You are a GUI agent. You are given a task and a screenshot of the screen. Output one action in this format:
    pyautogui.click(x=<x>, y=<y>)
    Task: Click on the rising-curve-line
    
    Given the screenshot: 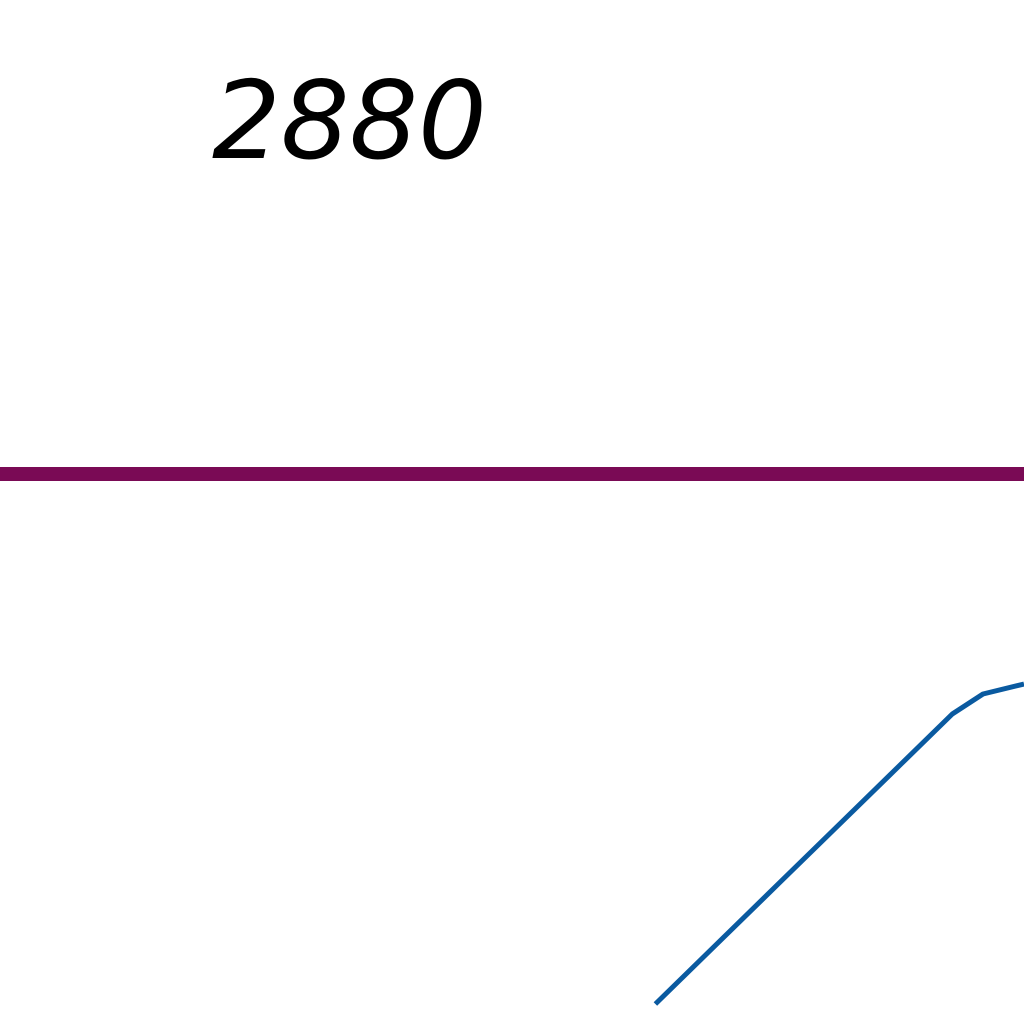 What is the action you would take?
    pyautogui.click(x=838, y=843)
    